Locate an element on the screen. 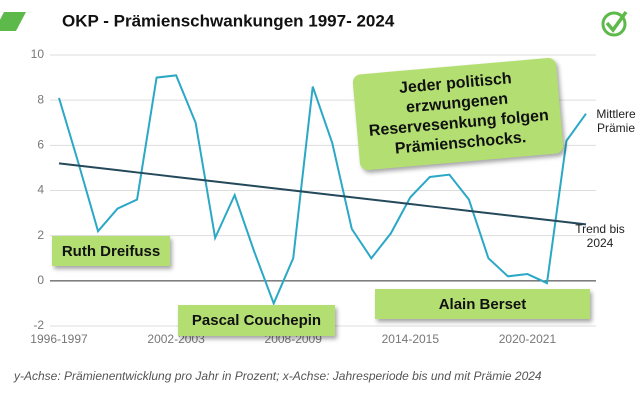 The height and width of the screenshot is (401, 640). annotation: Ruth Dreifuss is located at coordinates (111, 251).